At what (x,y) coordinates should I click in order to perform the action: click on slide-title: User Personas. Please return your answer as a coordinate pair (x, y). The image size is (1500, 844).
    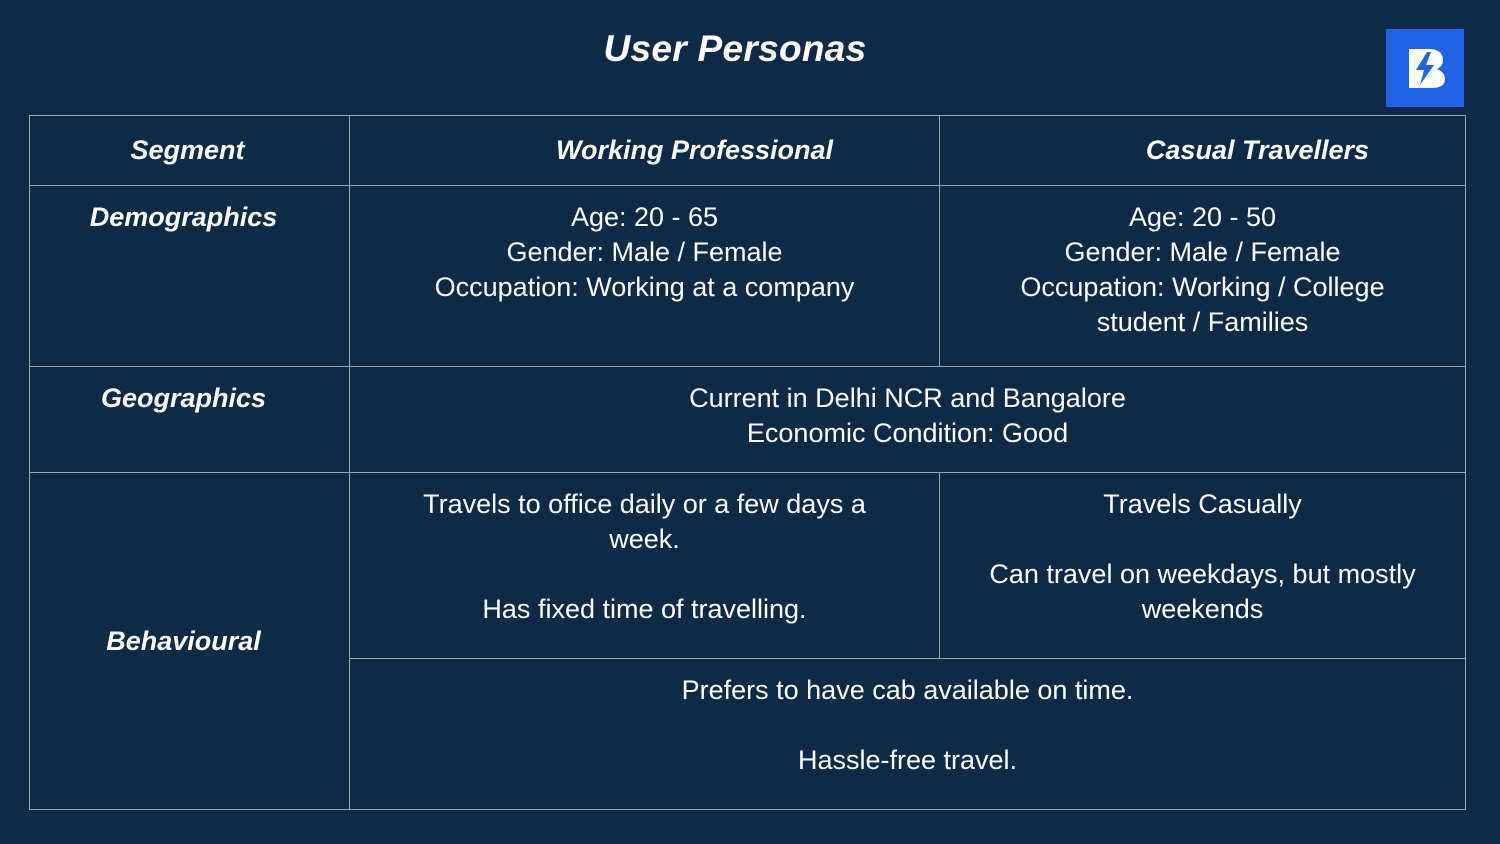
    Looking at the image, I should click on (735, 48).